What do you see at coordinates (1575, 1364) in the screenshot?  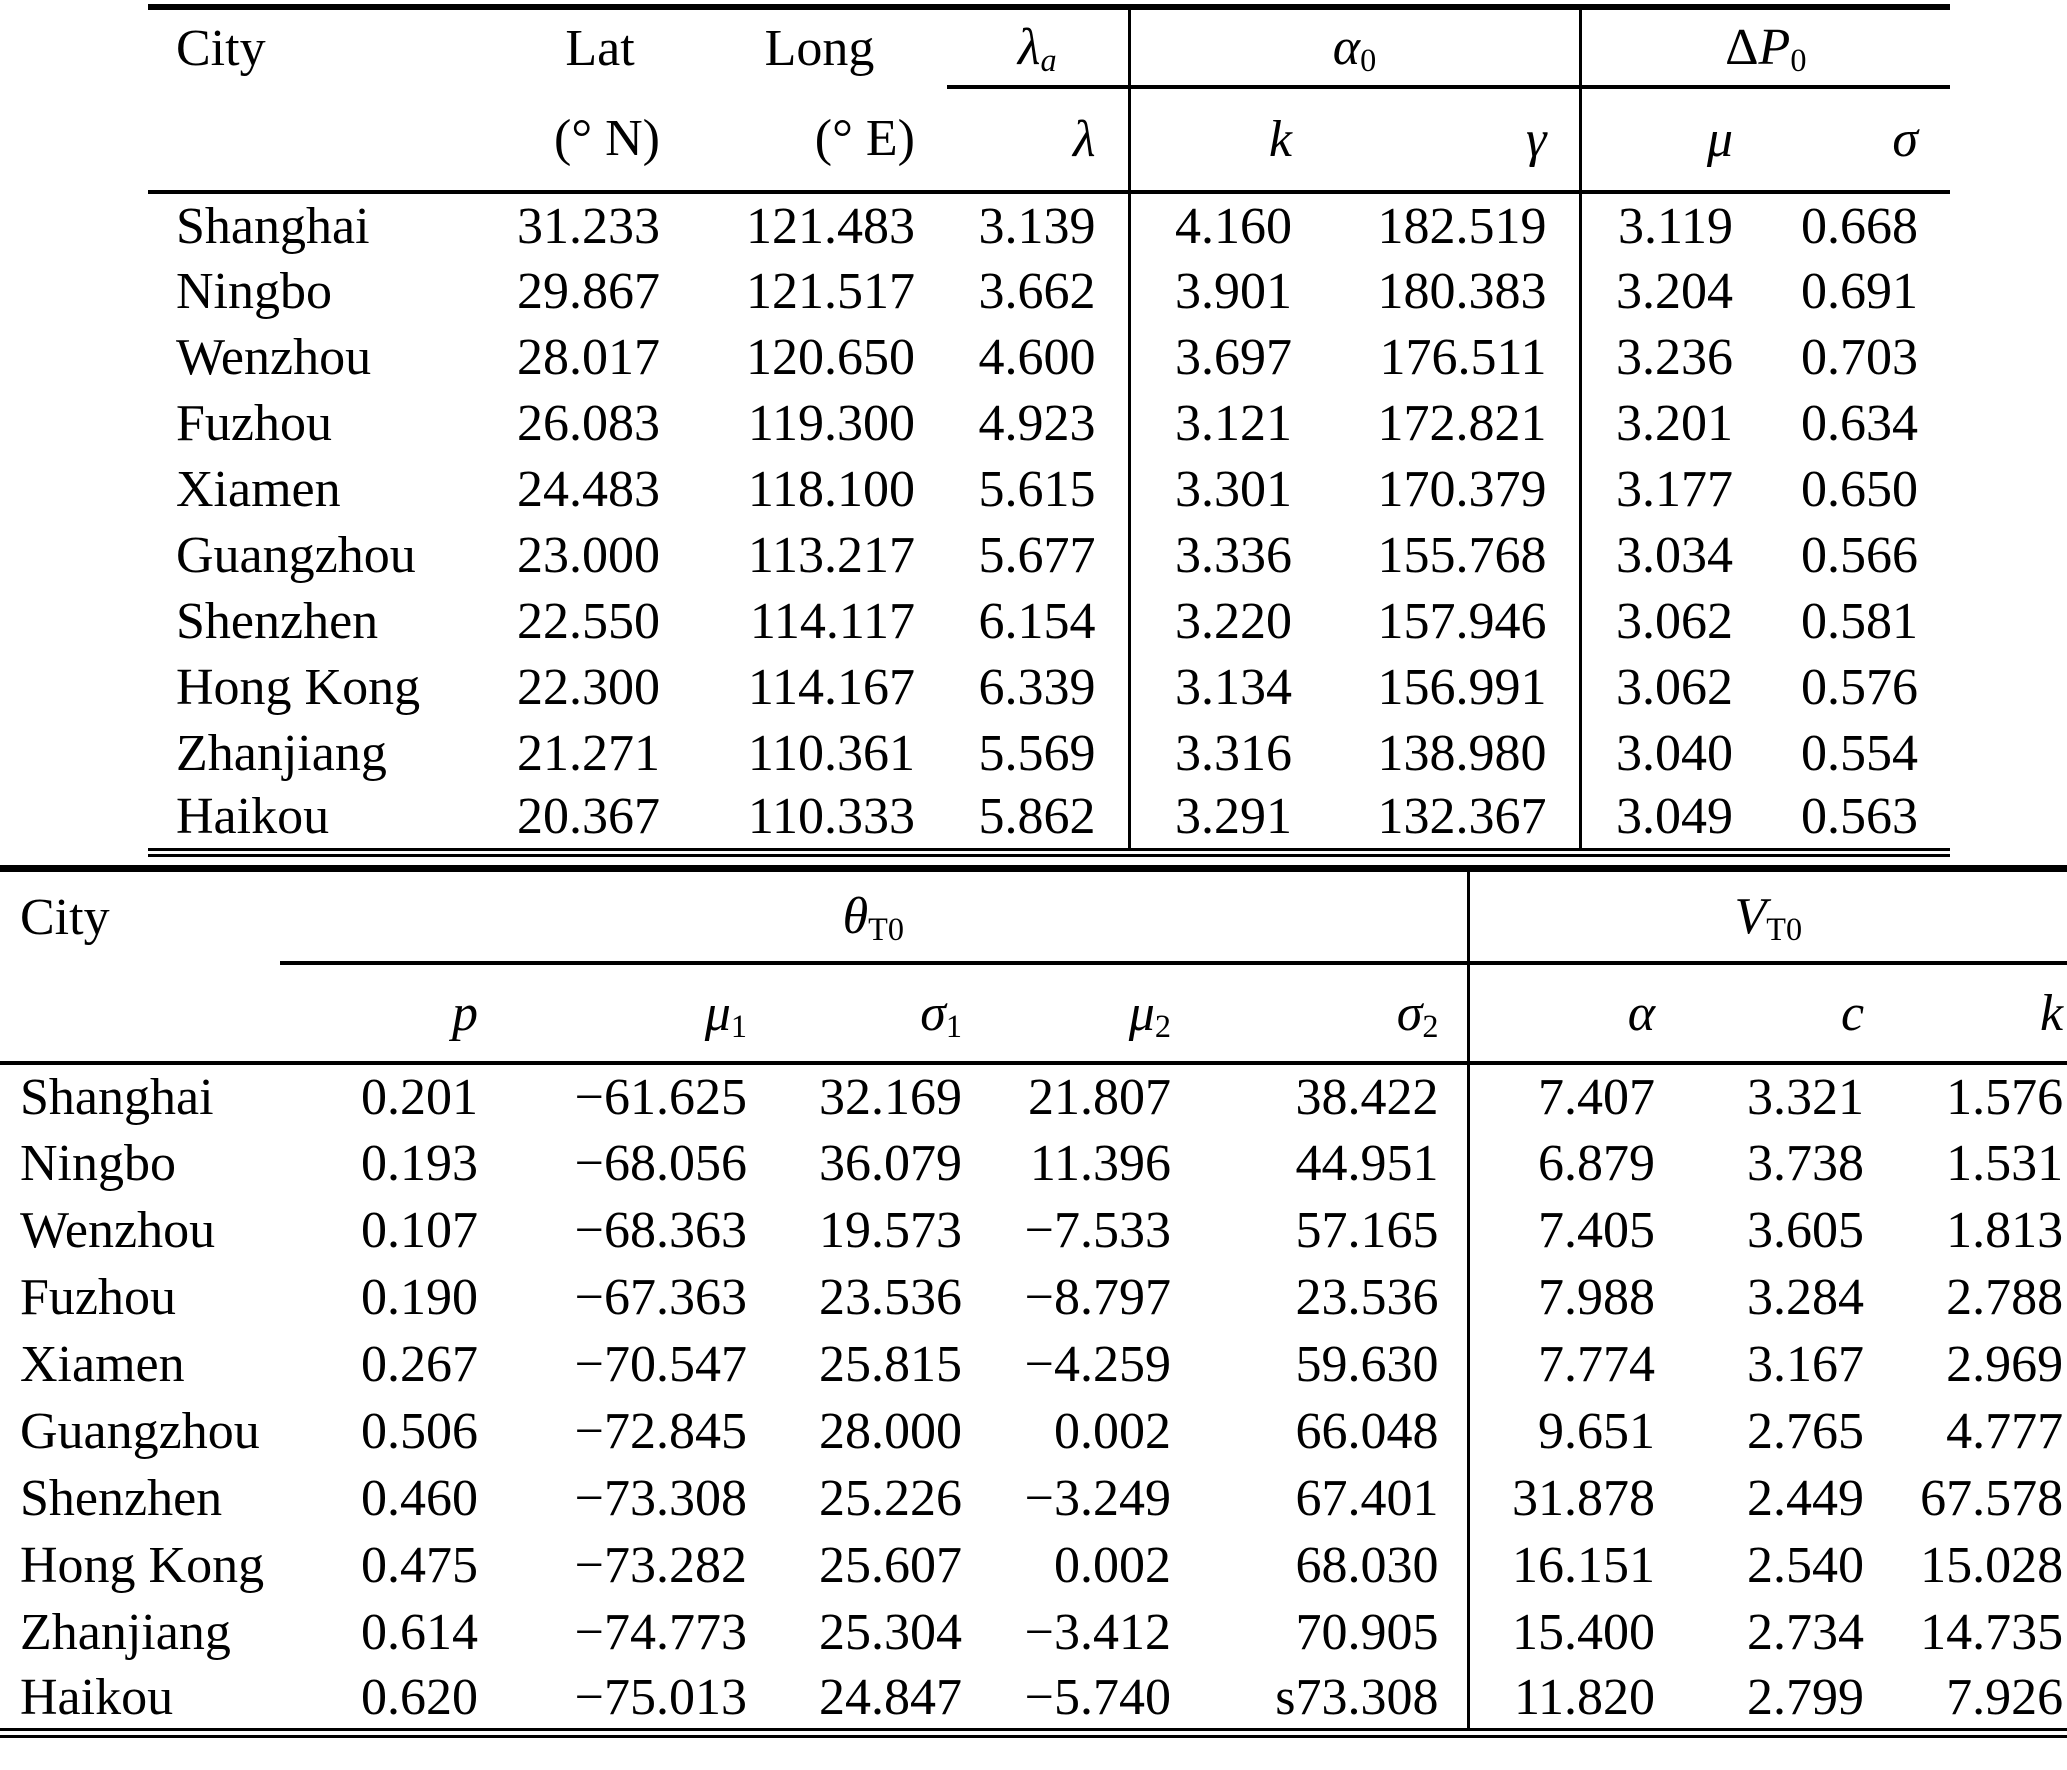 I see `value-cell: 7.774` at bounding box center [1575, 1364].